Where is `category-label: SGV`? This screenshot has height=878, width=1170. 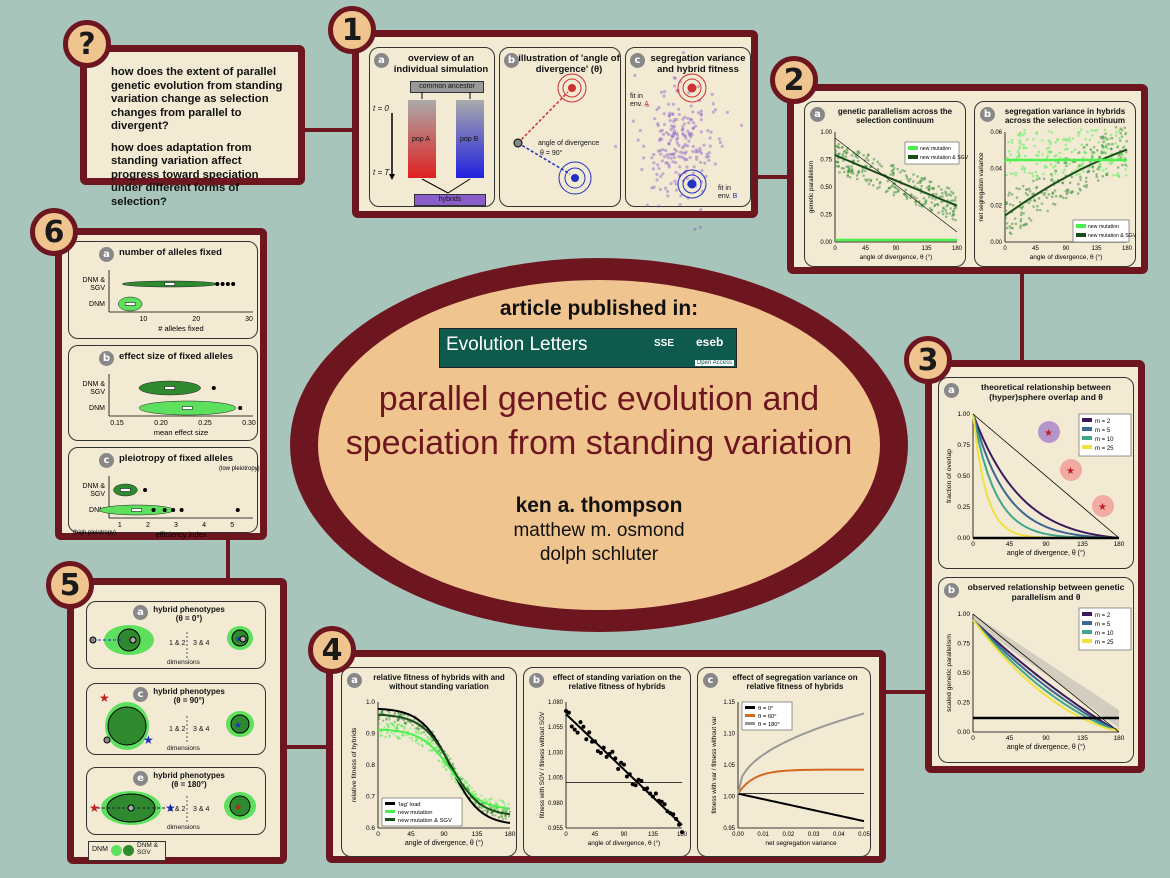 category-label: SGV is located at coordinates (97, 288).